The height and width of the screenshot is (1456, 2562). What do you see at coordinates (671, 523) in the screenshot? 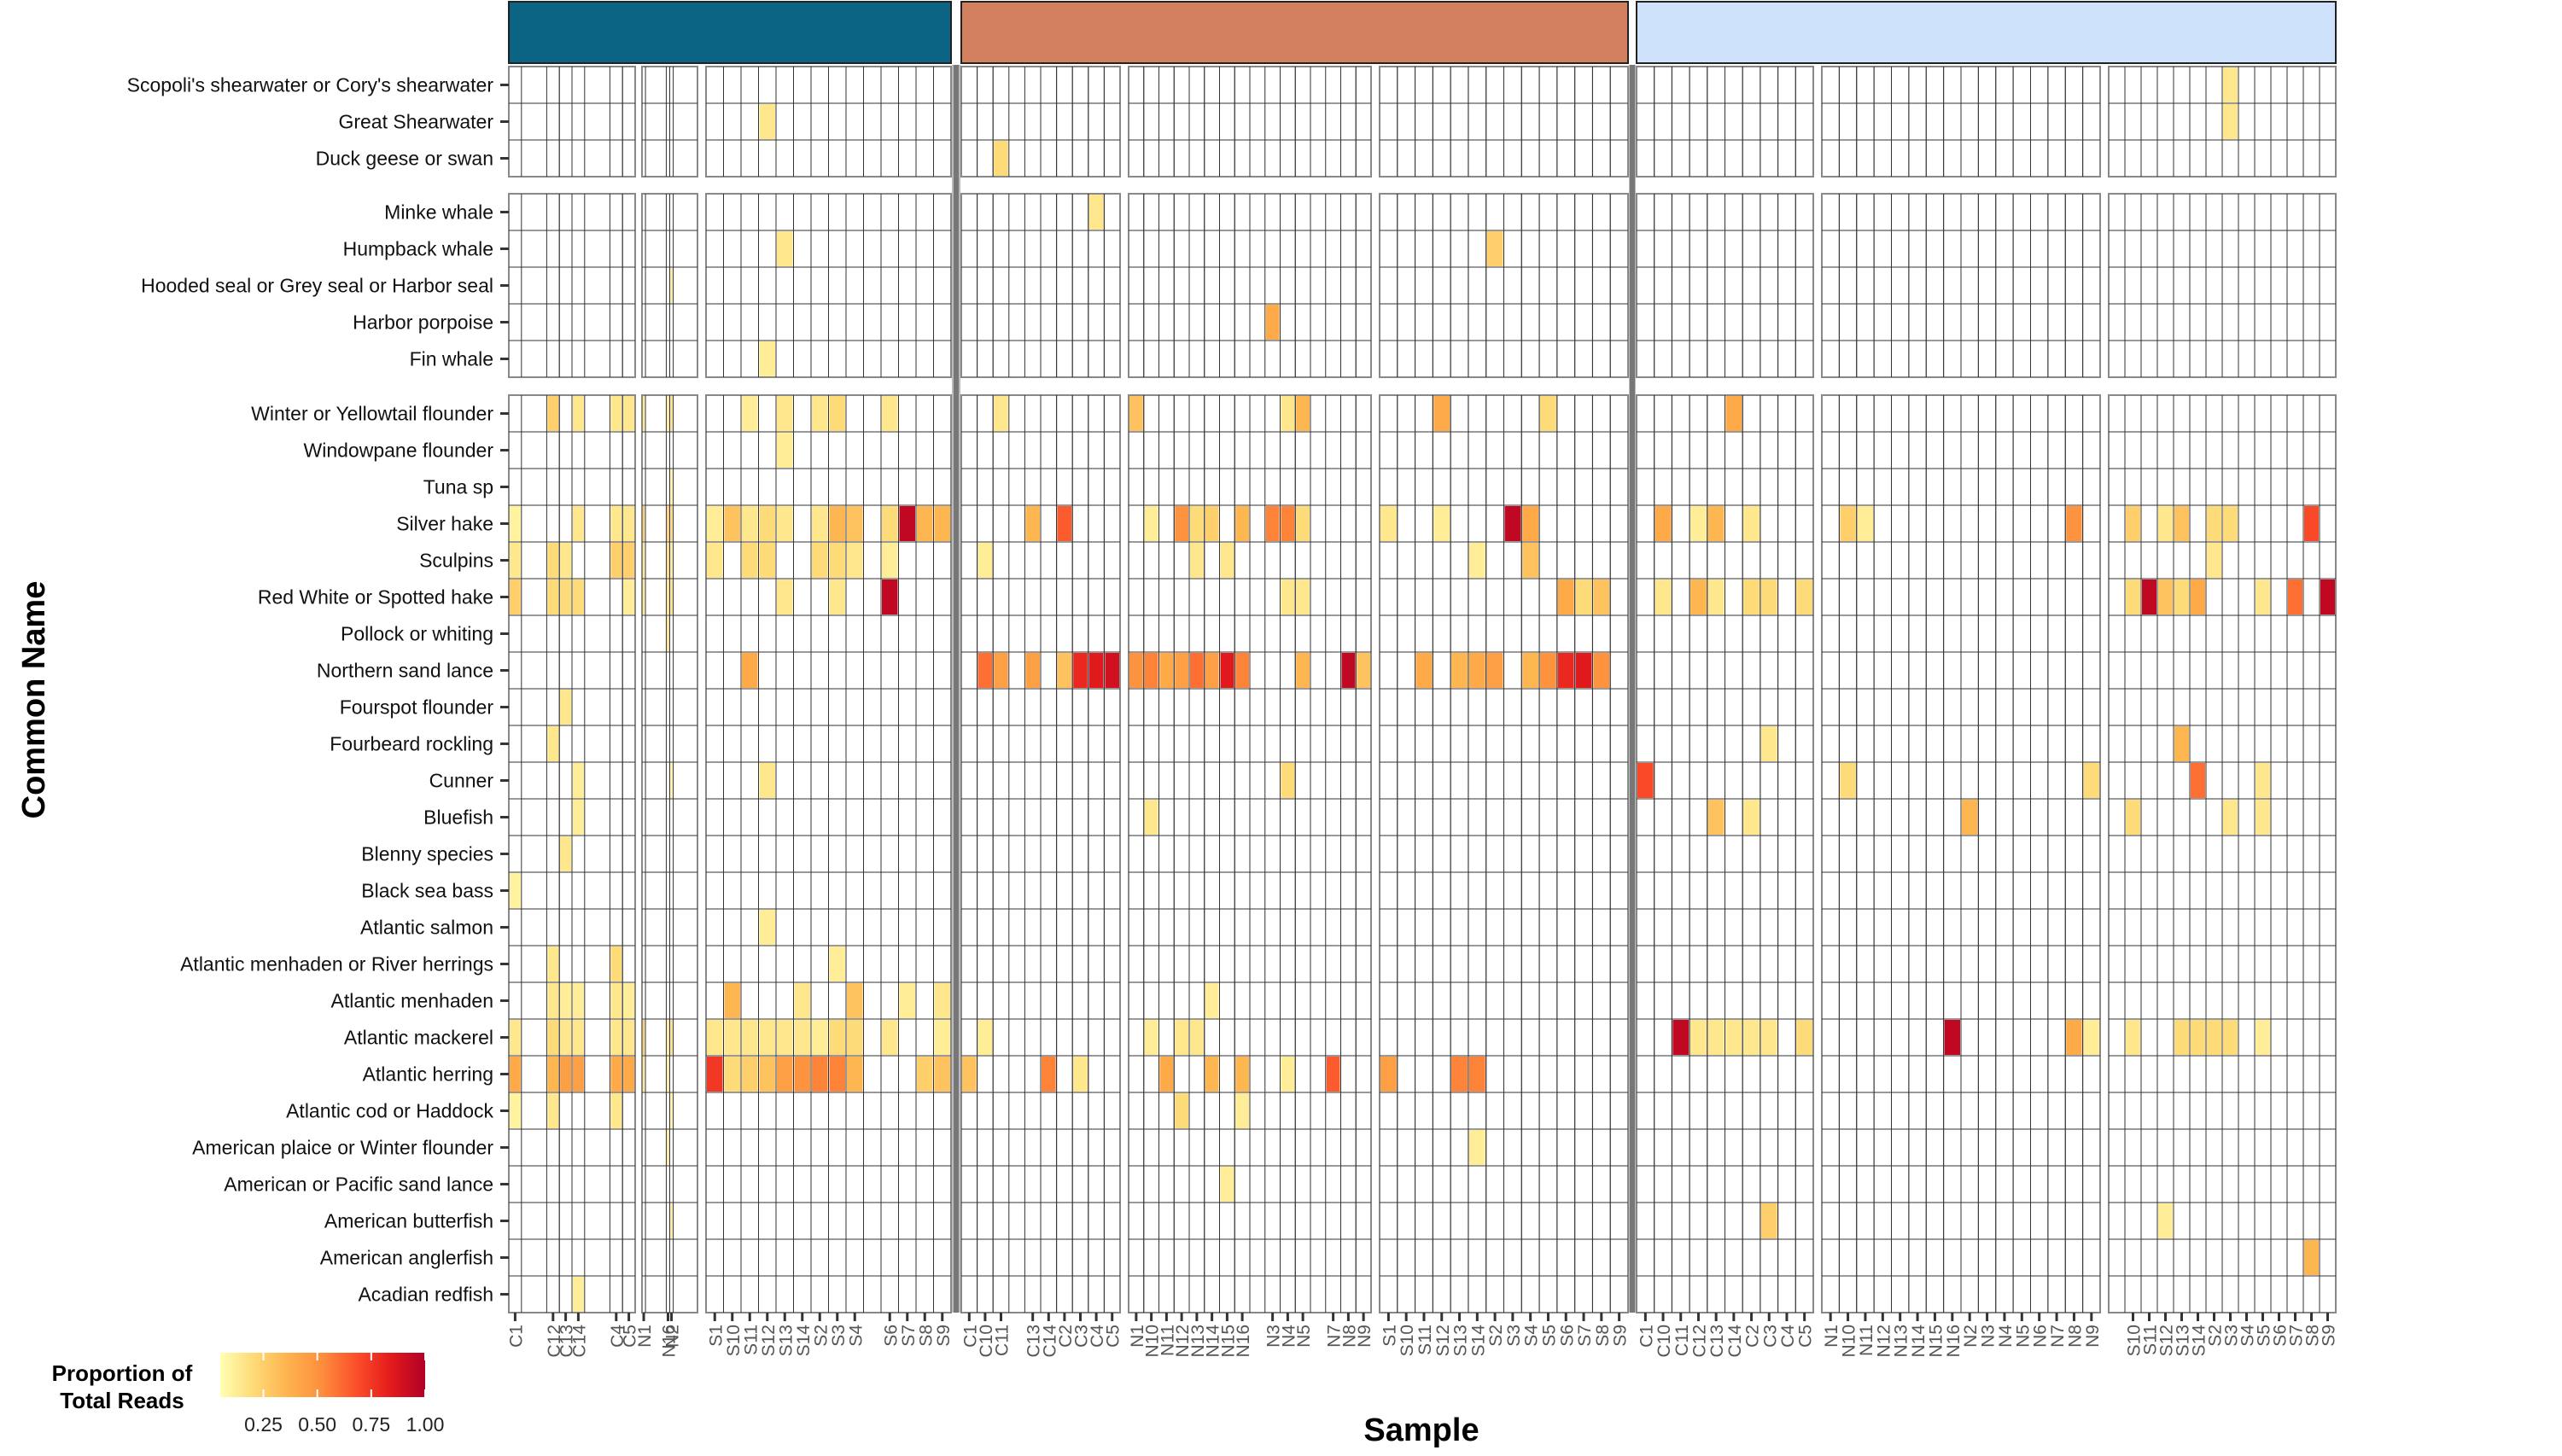
I see `heat-cell-bottom-water-n2-silver-hake` at bounding box center [671, 523].